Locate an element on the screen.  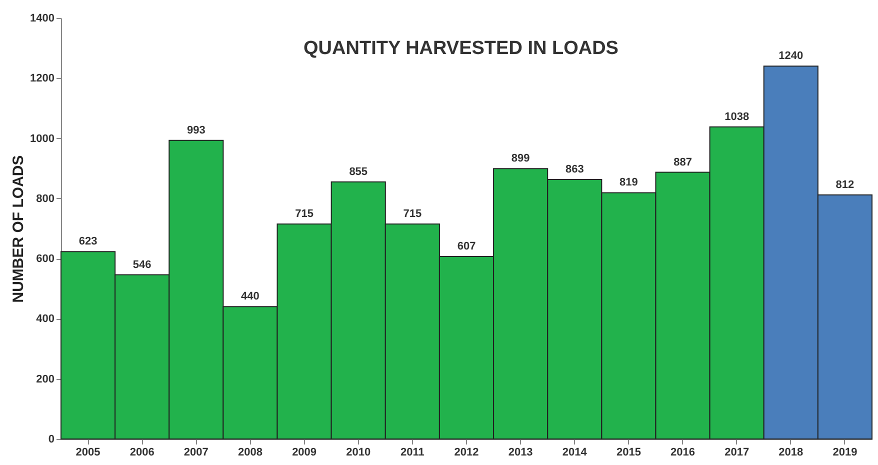
x-tick-label: 2016 is located at coordinates (683, 452).